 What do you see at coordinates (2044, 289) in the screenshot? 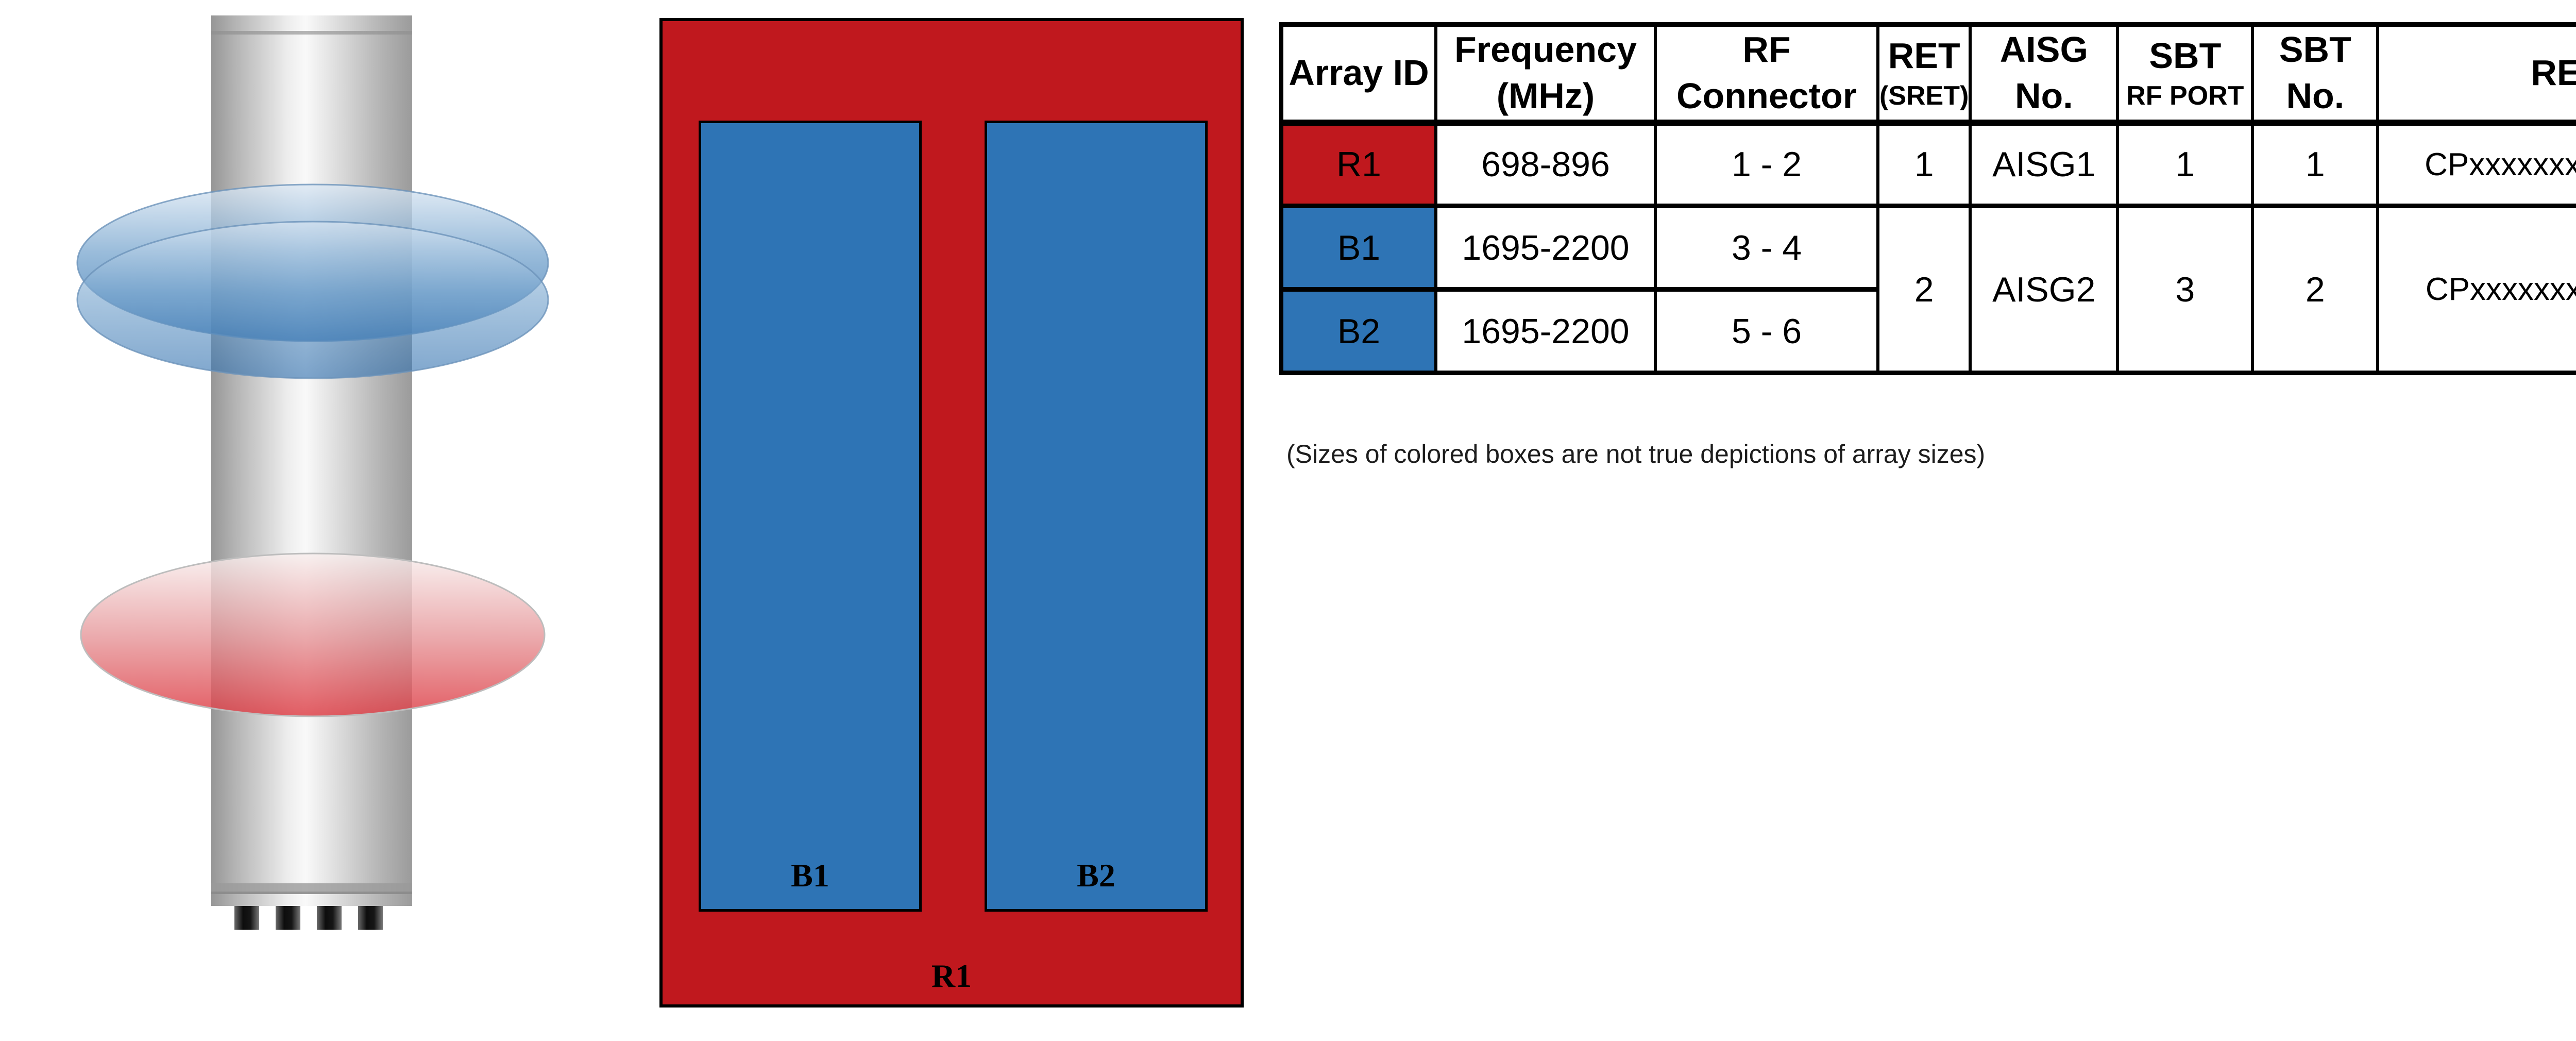
I see `cell-aisg-b: AISG2` at bounding box center [2044, 289].